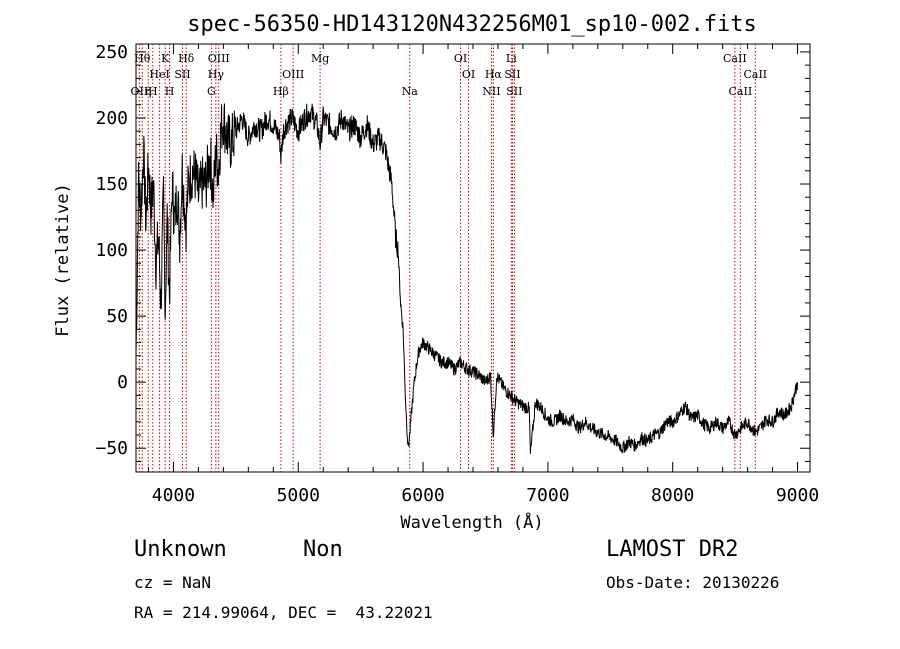  Describe the element at coordinates (485, 495) in the screenshot. I see `x-tick-labels: 4000 5000 6000 7000 8000 9000` at that location.